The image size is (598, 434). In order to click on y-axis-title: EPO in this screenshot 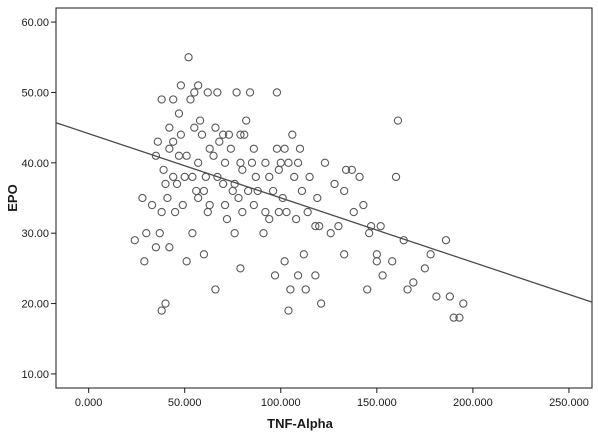, I will do `click(12, 197)`.